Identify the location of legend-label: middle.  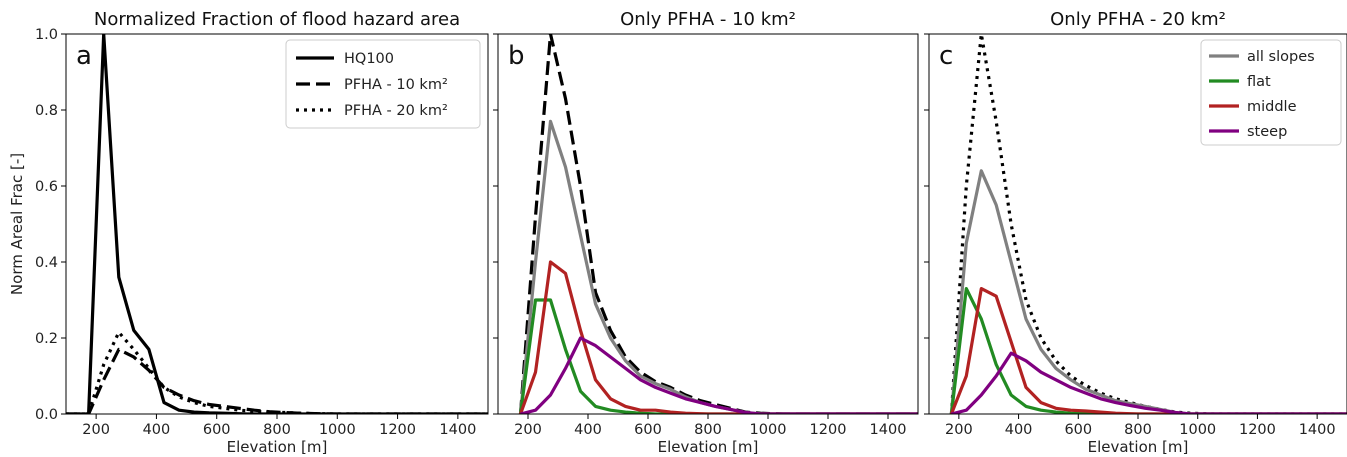
(1272, 107).